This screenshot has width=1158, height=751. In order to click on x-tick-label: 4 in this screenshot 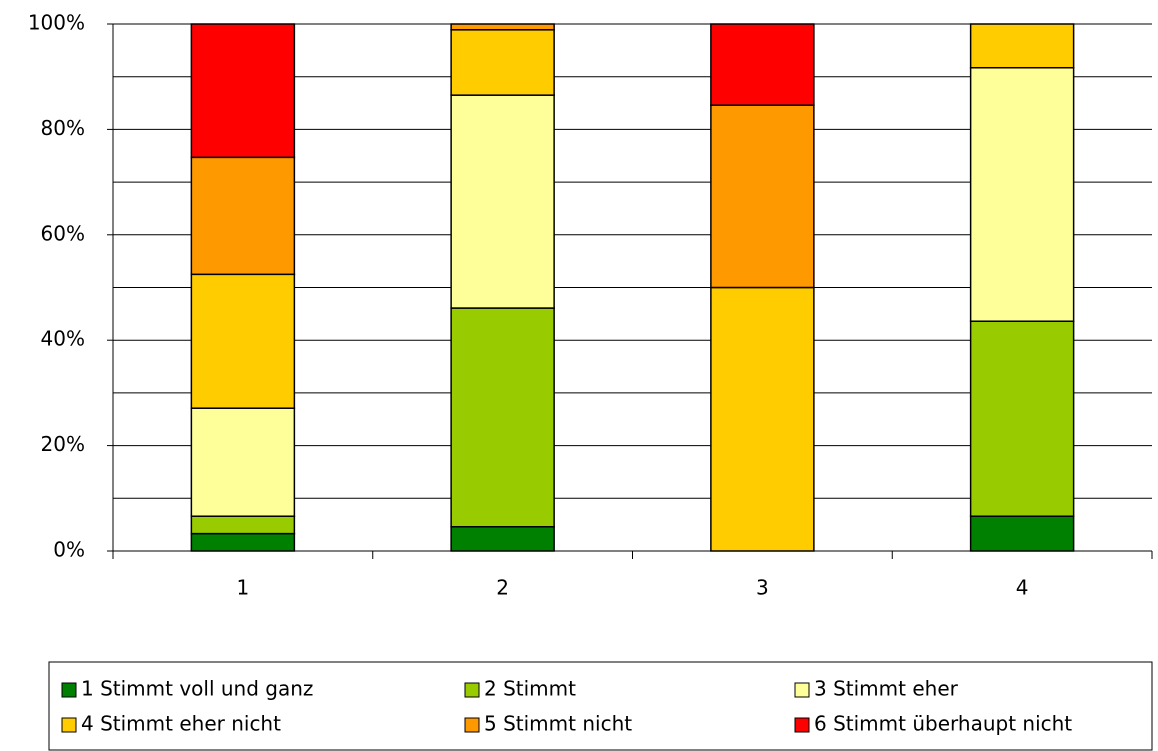, I will do `click(1022, 588)`.